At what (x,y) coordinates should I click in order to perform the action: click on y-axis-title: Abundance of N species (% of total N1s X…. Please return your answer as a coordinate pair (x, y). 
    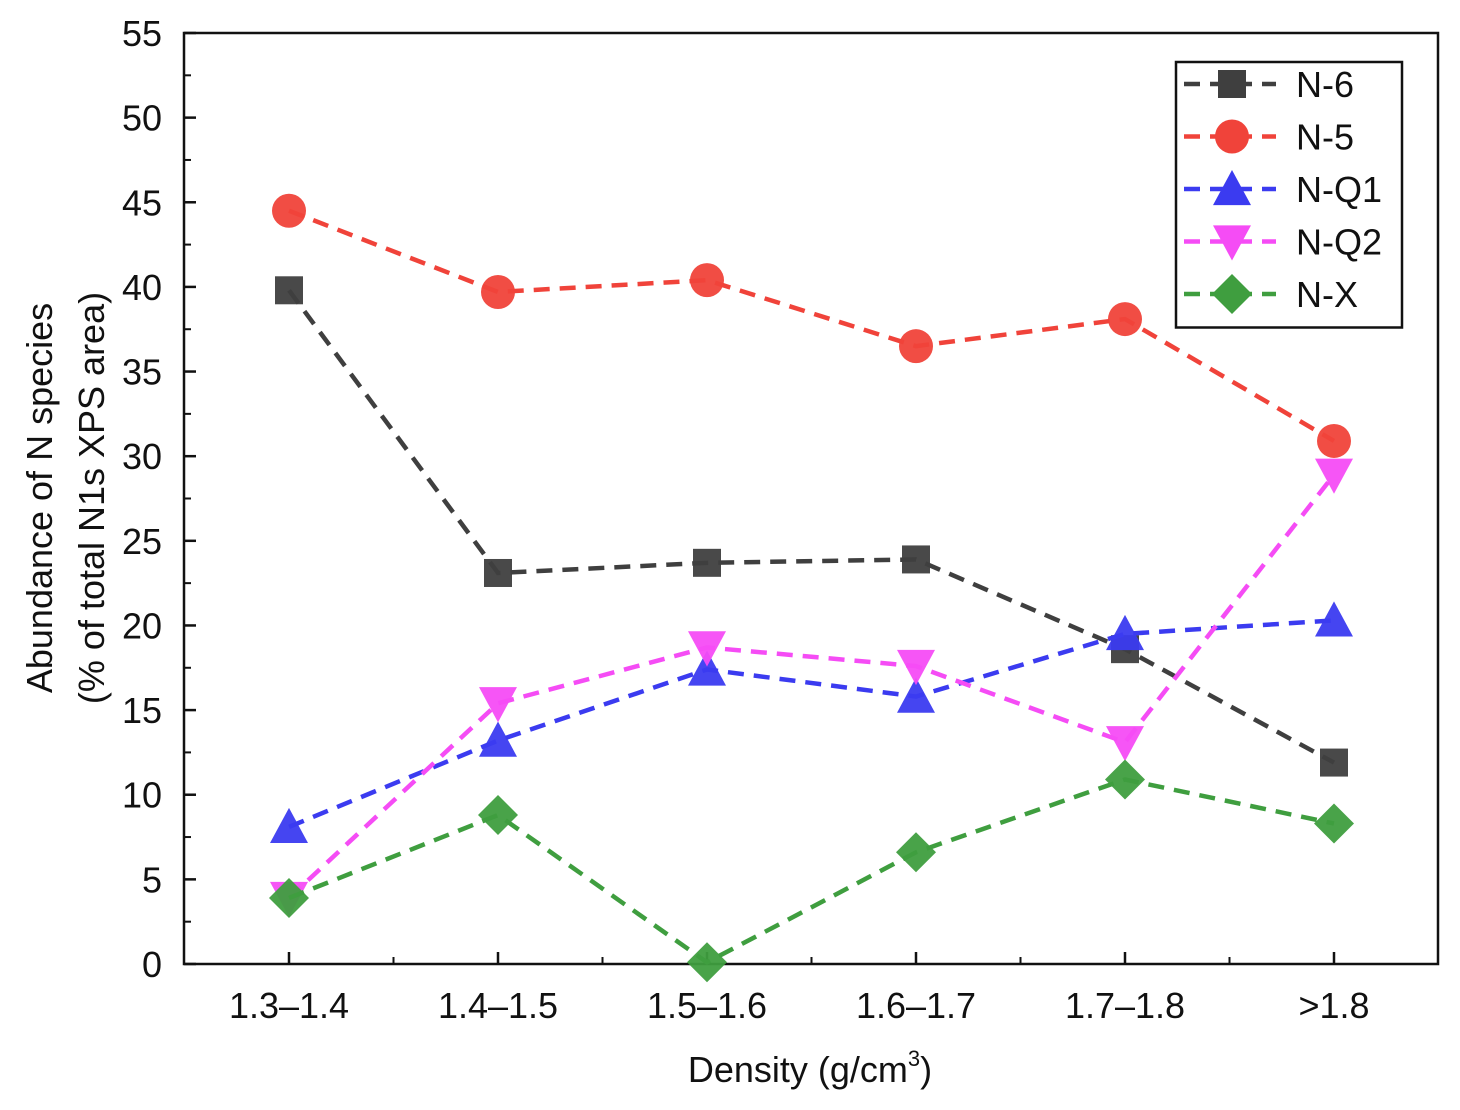
    Looking at the image, I should click on (65, 498).